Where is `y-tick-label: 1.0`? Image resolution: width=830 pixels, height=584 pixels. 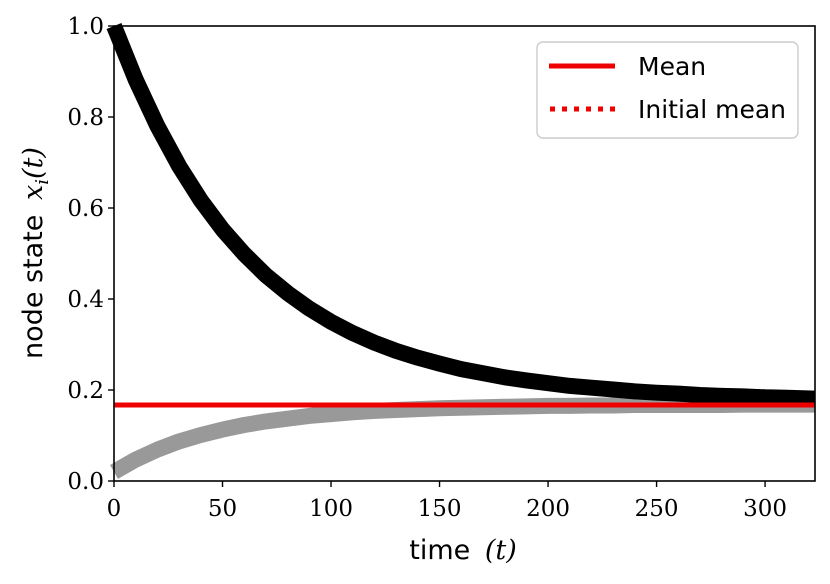
y-tick-label: 1.0 is located at coordinates (85, 27).